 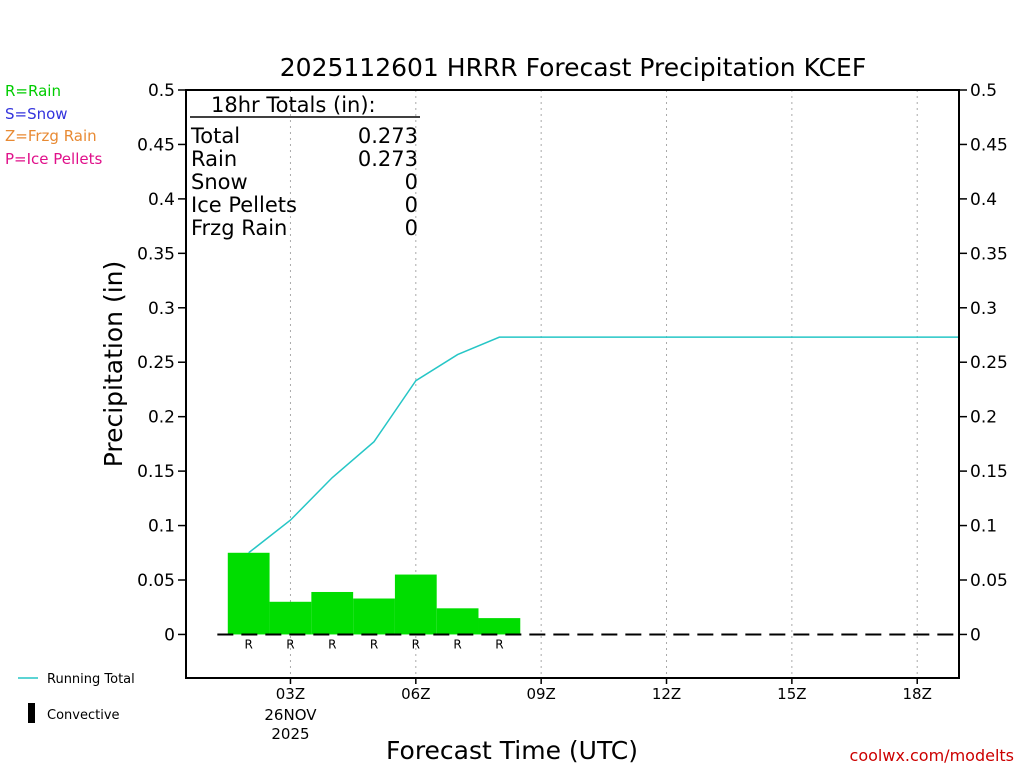 I want to click on x-tick-label: 09Z, so click(x=540, y=694).